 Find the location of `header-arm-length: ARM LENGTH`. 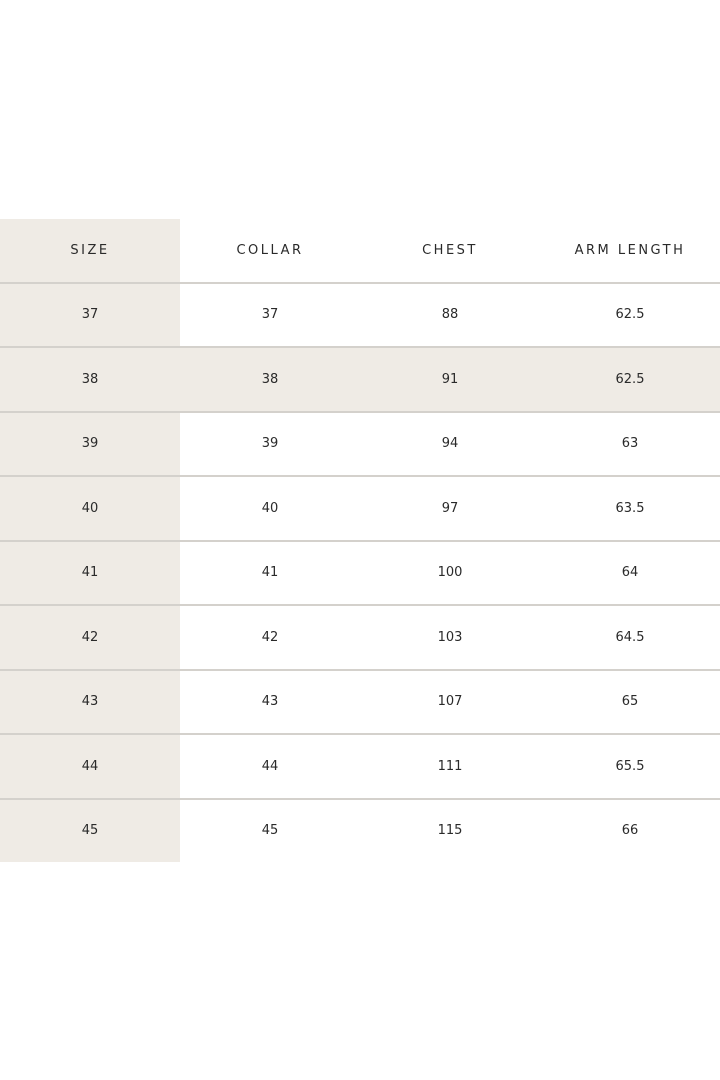

header-arm-length: ARM LENGTH is located at coordinates (630, 250).